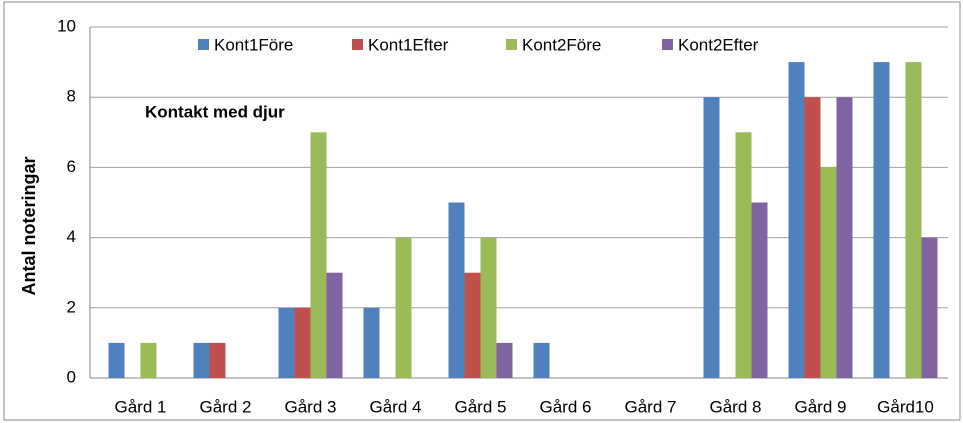 This screenshot has height=423, width=963. I want to click on y-tick-label: 8, so click(71, 96).